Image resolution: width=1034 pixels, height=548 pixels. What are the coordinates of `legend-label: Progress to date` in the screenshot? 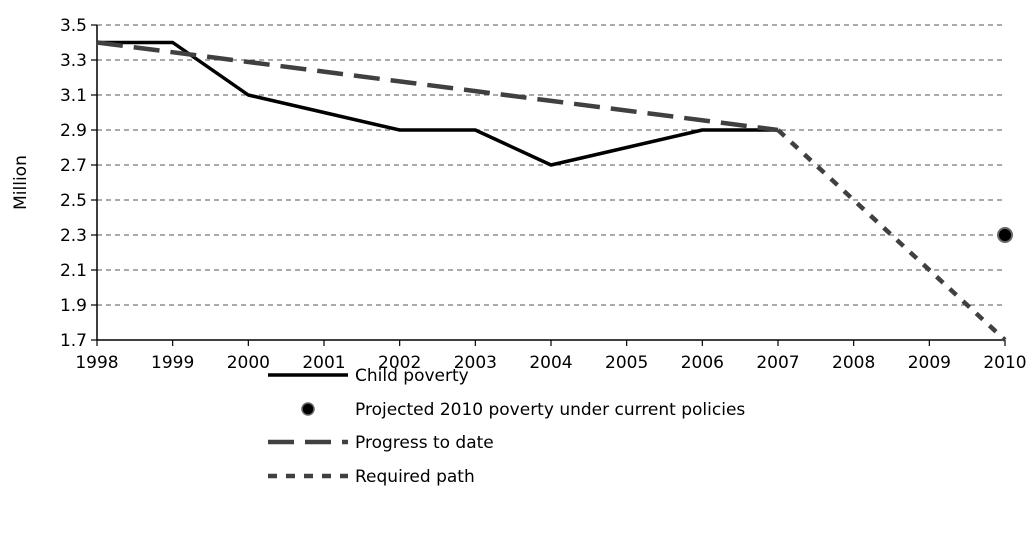 It's located at (424, 443).